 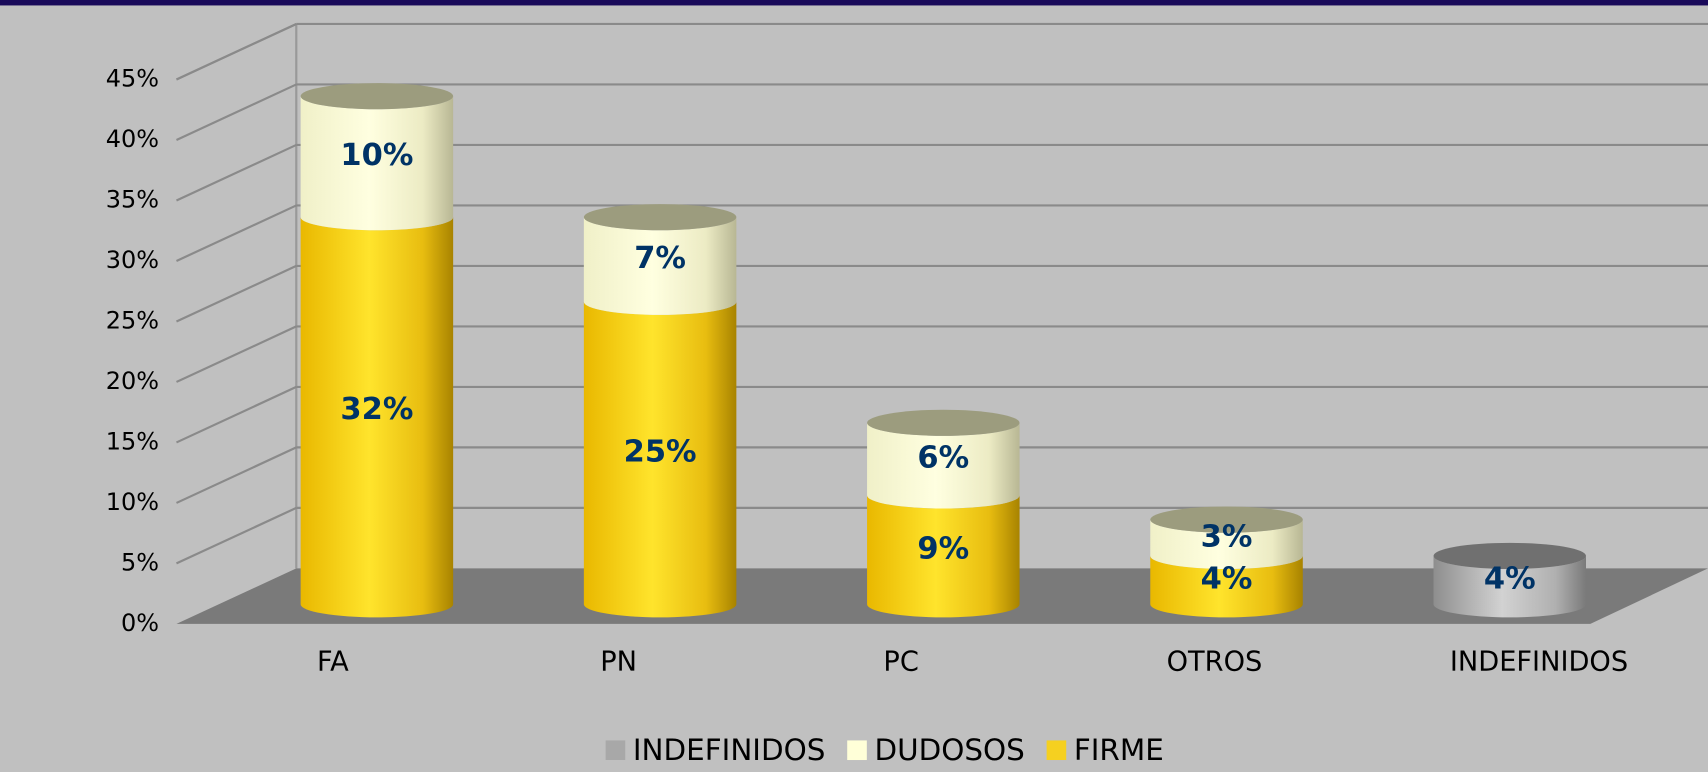 I want to click on value-label: 10%, so click(x=376, y=155).